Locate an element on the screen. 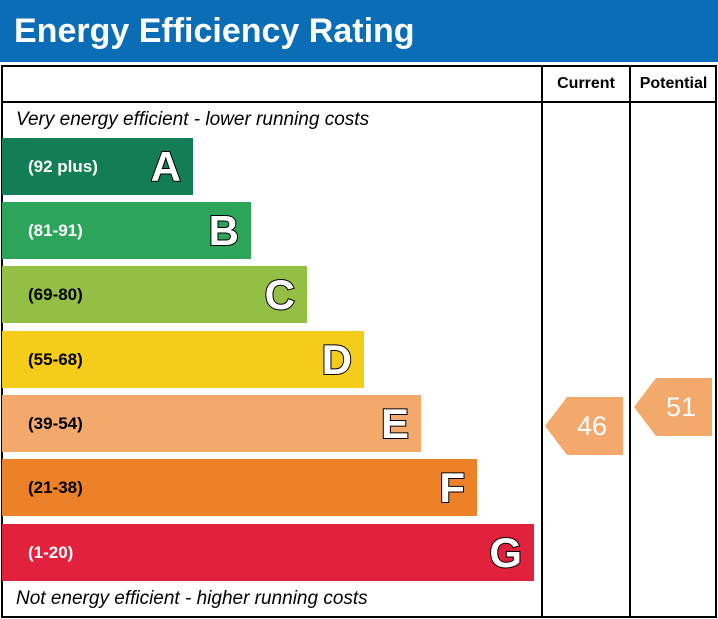  band-e: (39-54) E is located at coordinates (211, 423).